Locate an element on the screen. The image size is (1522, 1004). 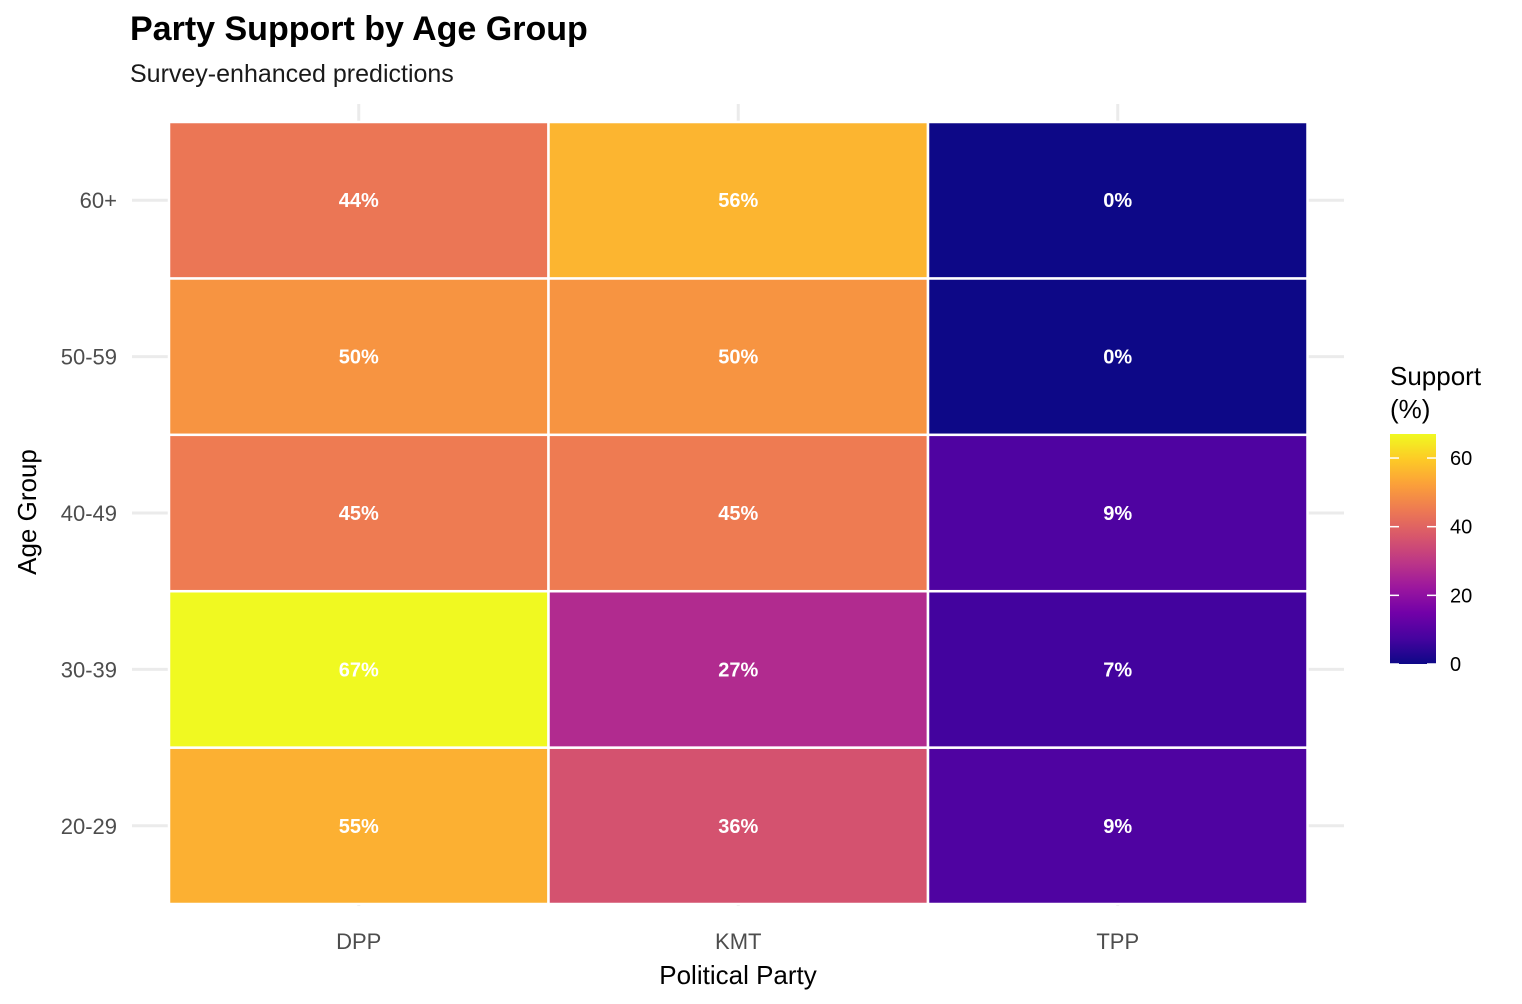
legend-title-line-2: (%) is located at coordinates (1410, 409).